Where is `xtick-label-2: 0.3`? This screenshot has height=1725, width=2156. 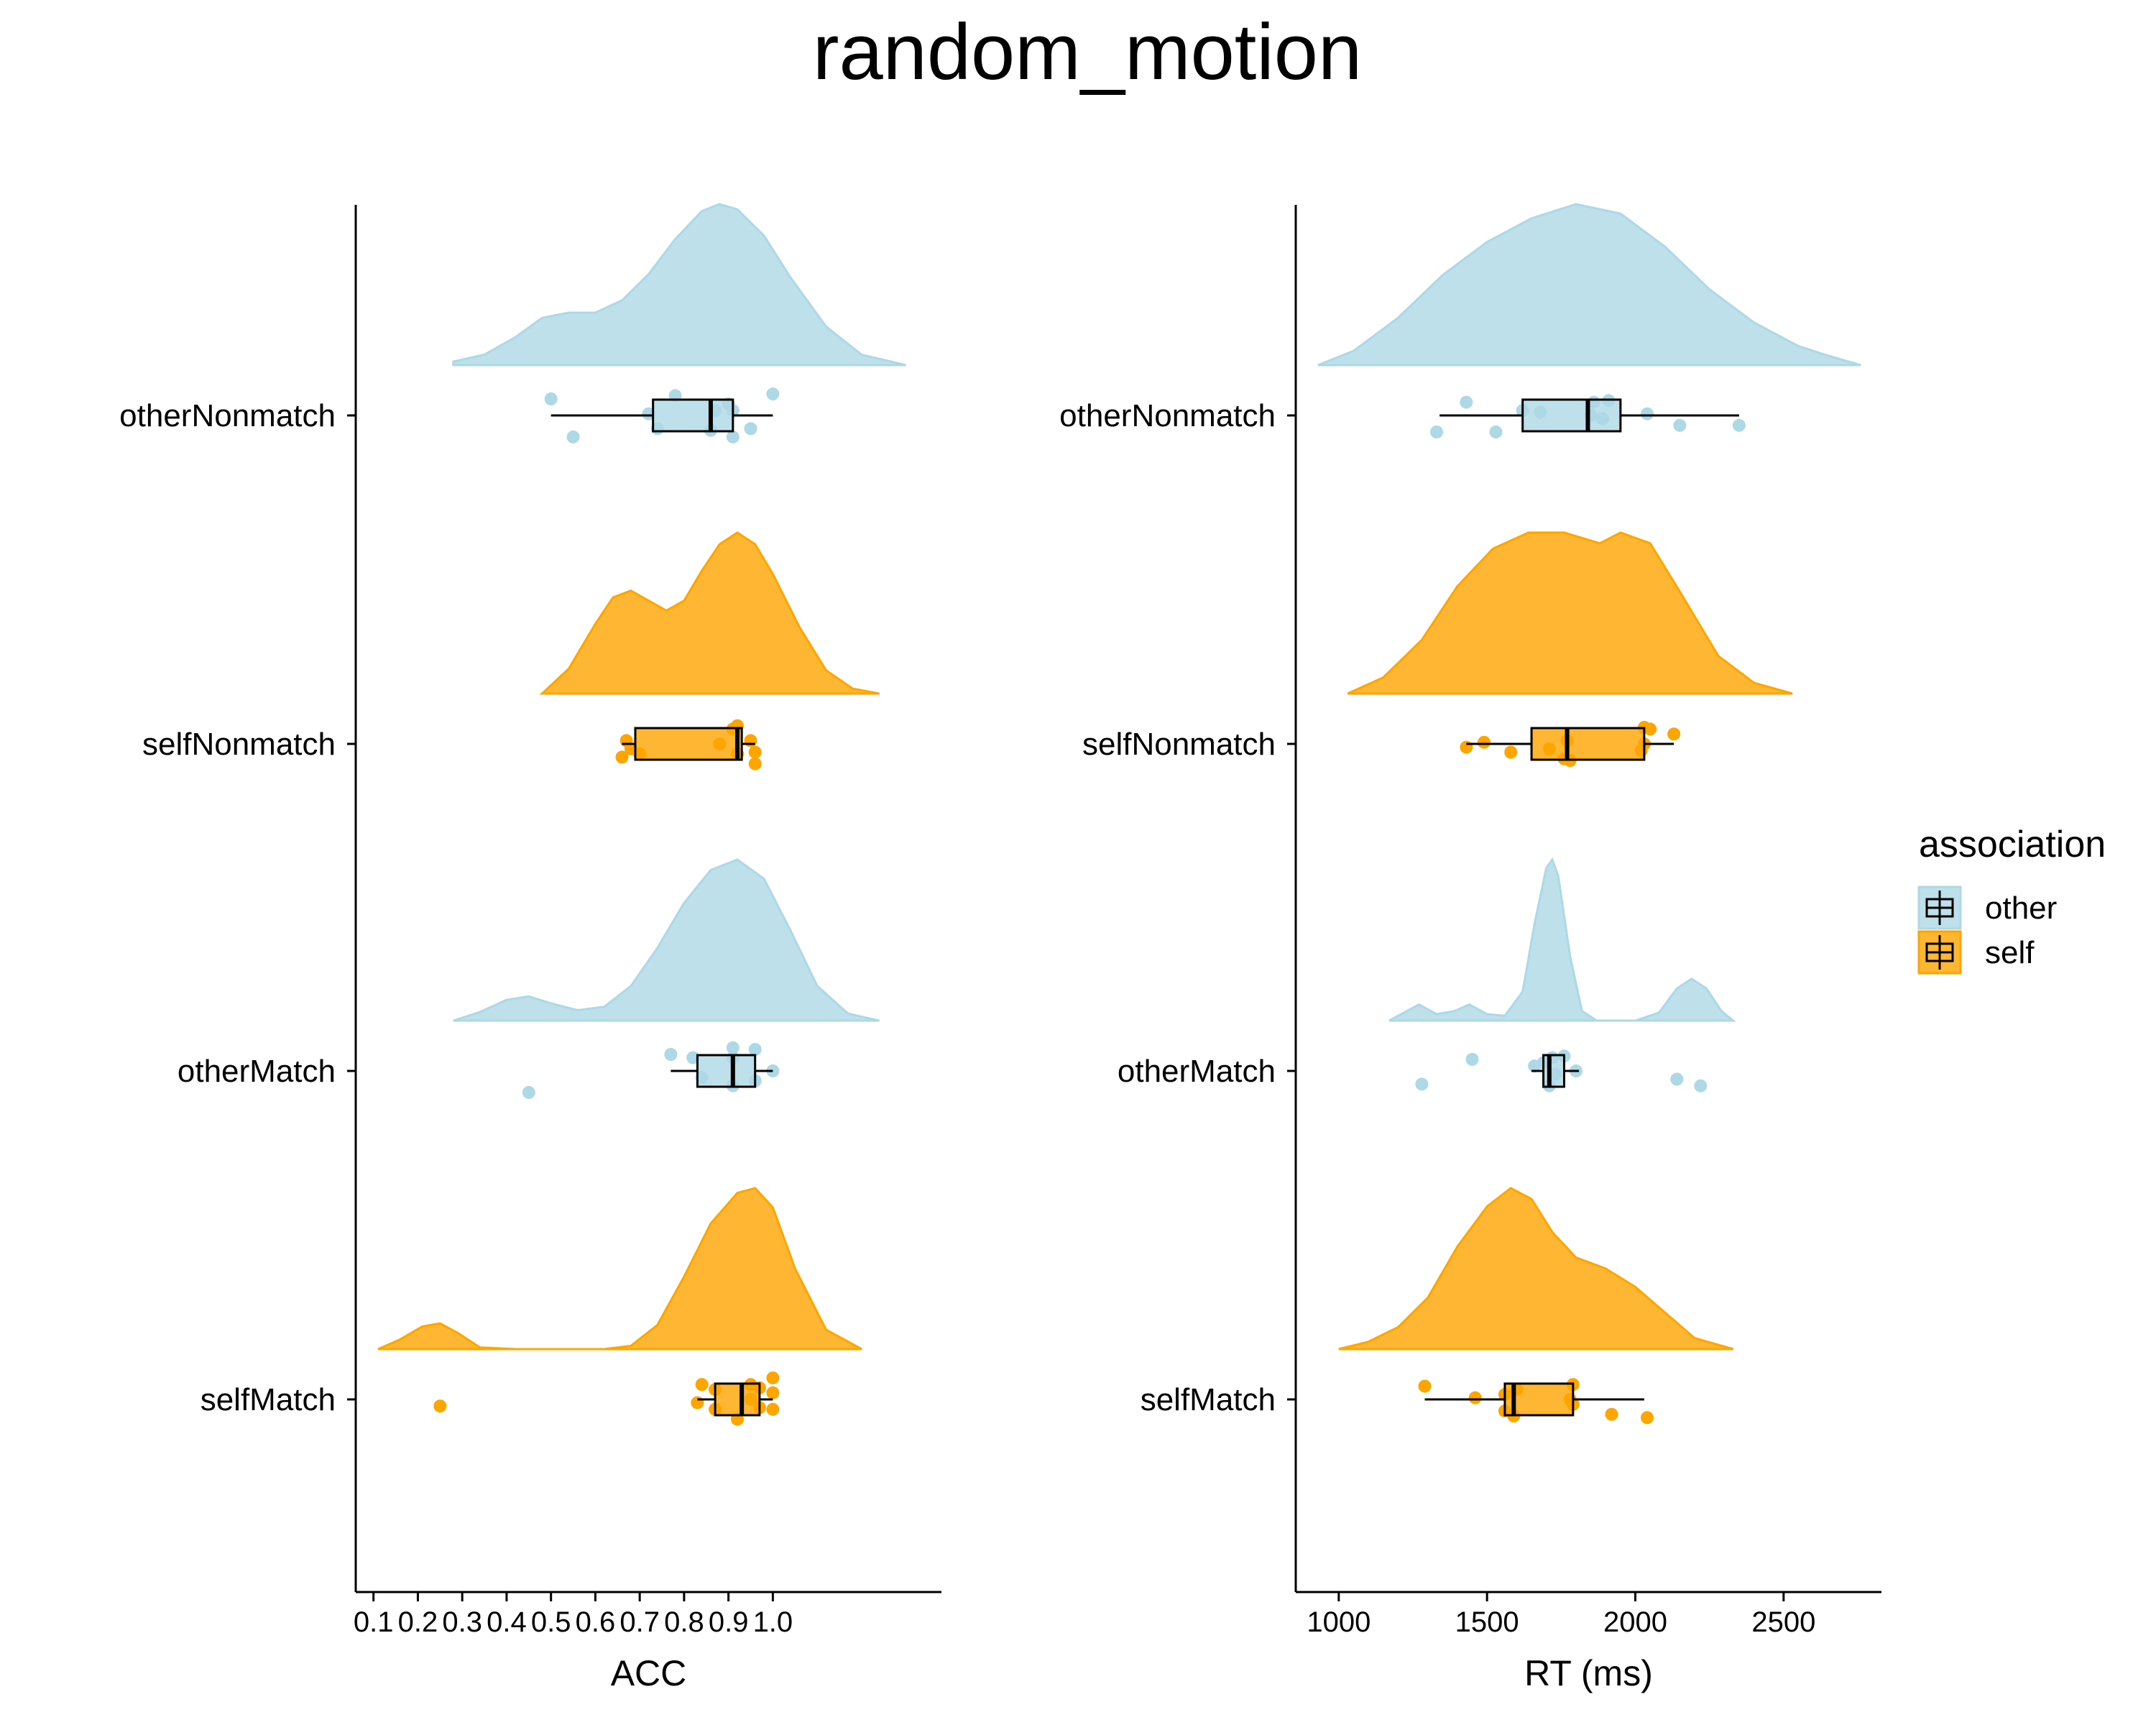
xtick-label-2: 0.3 is located at coordinates (462, 1622).